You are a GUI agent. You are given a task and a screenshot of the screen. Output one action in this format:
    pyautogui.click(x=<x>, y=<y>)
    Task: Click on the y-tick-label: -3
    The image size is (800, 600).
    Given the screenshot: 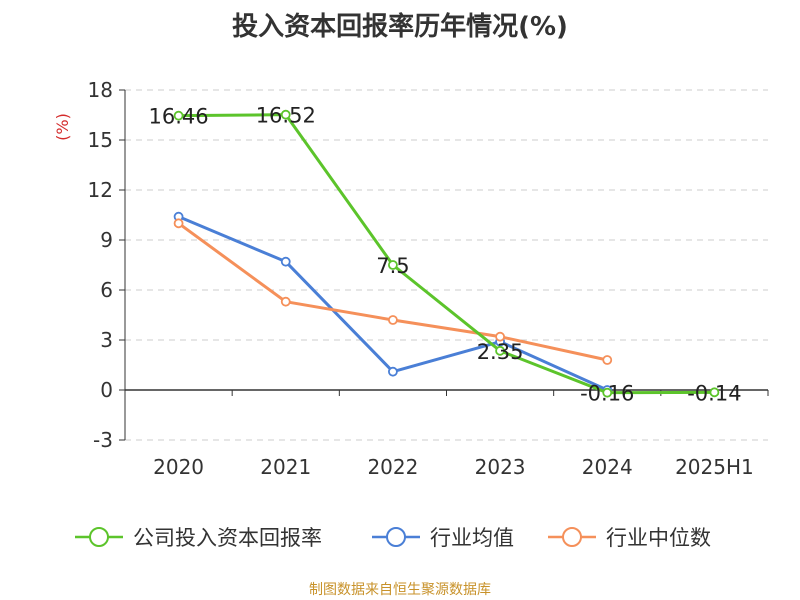 What is the action you would take?
    pyautogui.click(x=103, y=440)
    